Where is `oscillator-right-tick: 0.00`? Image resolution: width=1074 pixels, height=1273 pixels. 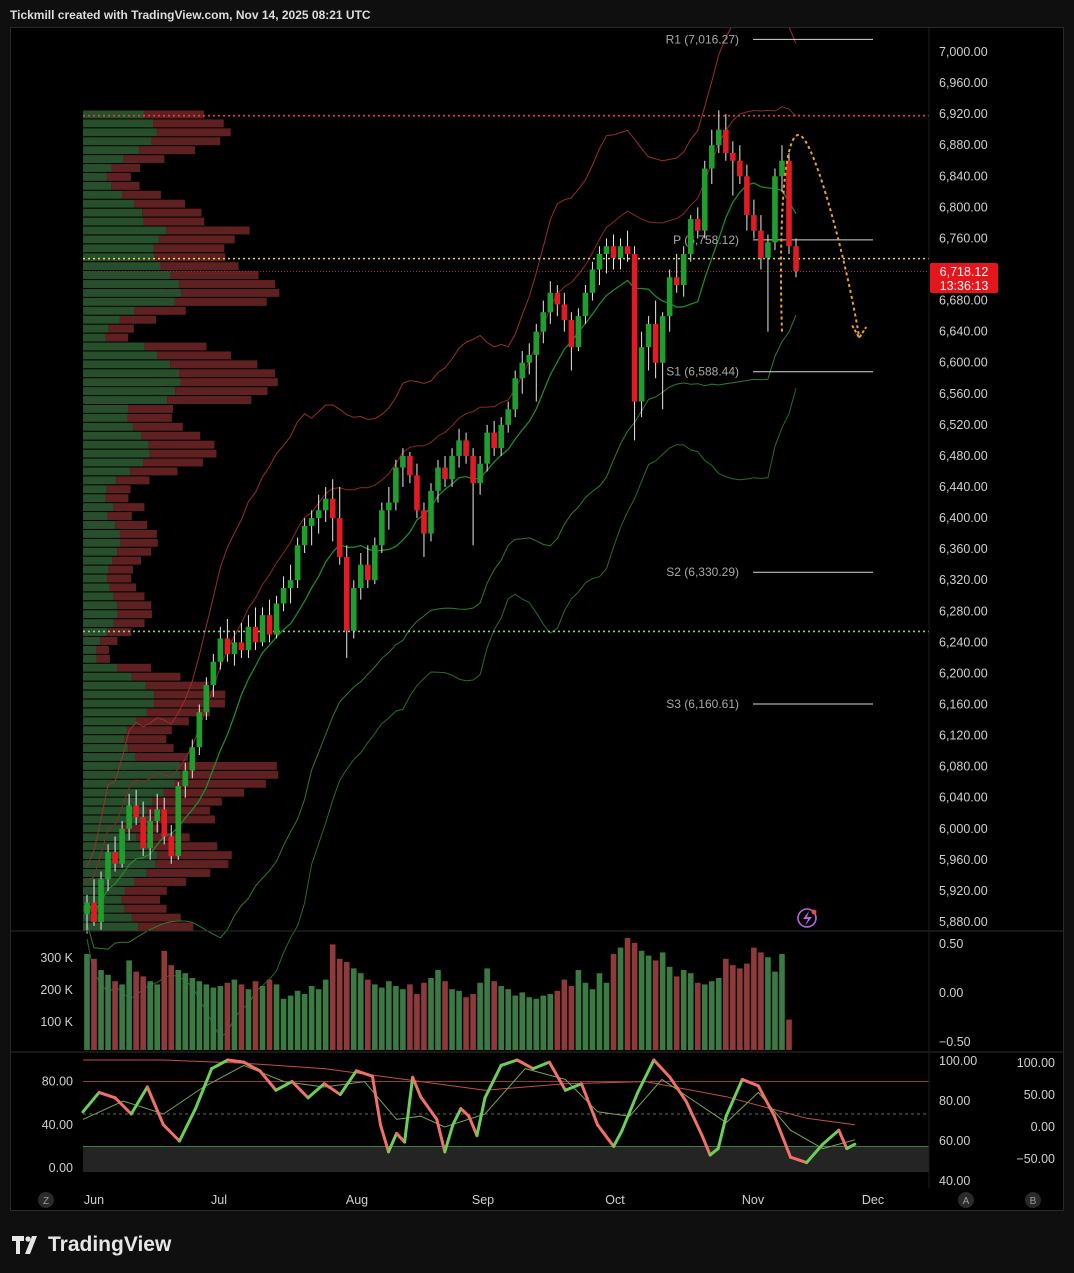
oscillator-right-tick: 0.00 is located at coordinates (1043, 1127).